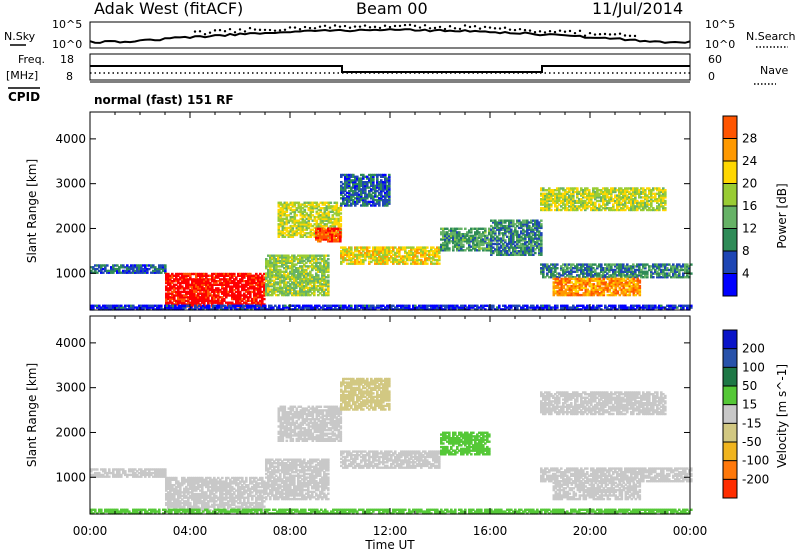 This screenshot has width=800, height=554. I want to click on freq-left-tick-bottom: 8, so click(69, 76).